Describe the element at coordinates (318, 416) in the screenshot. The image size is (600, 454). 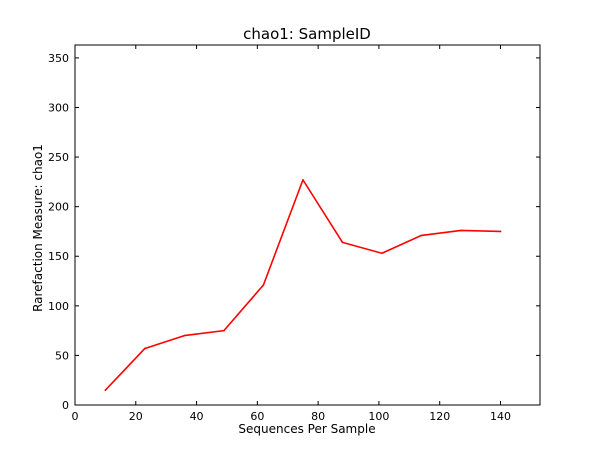
I see `x-tick-label: 80` at that location.